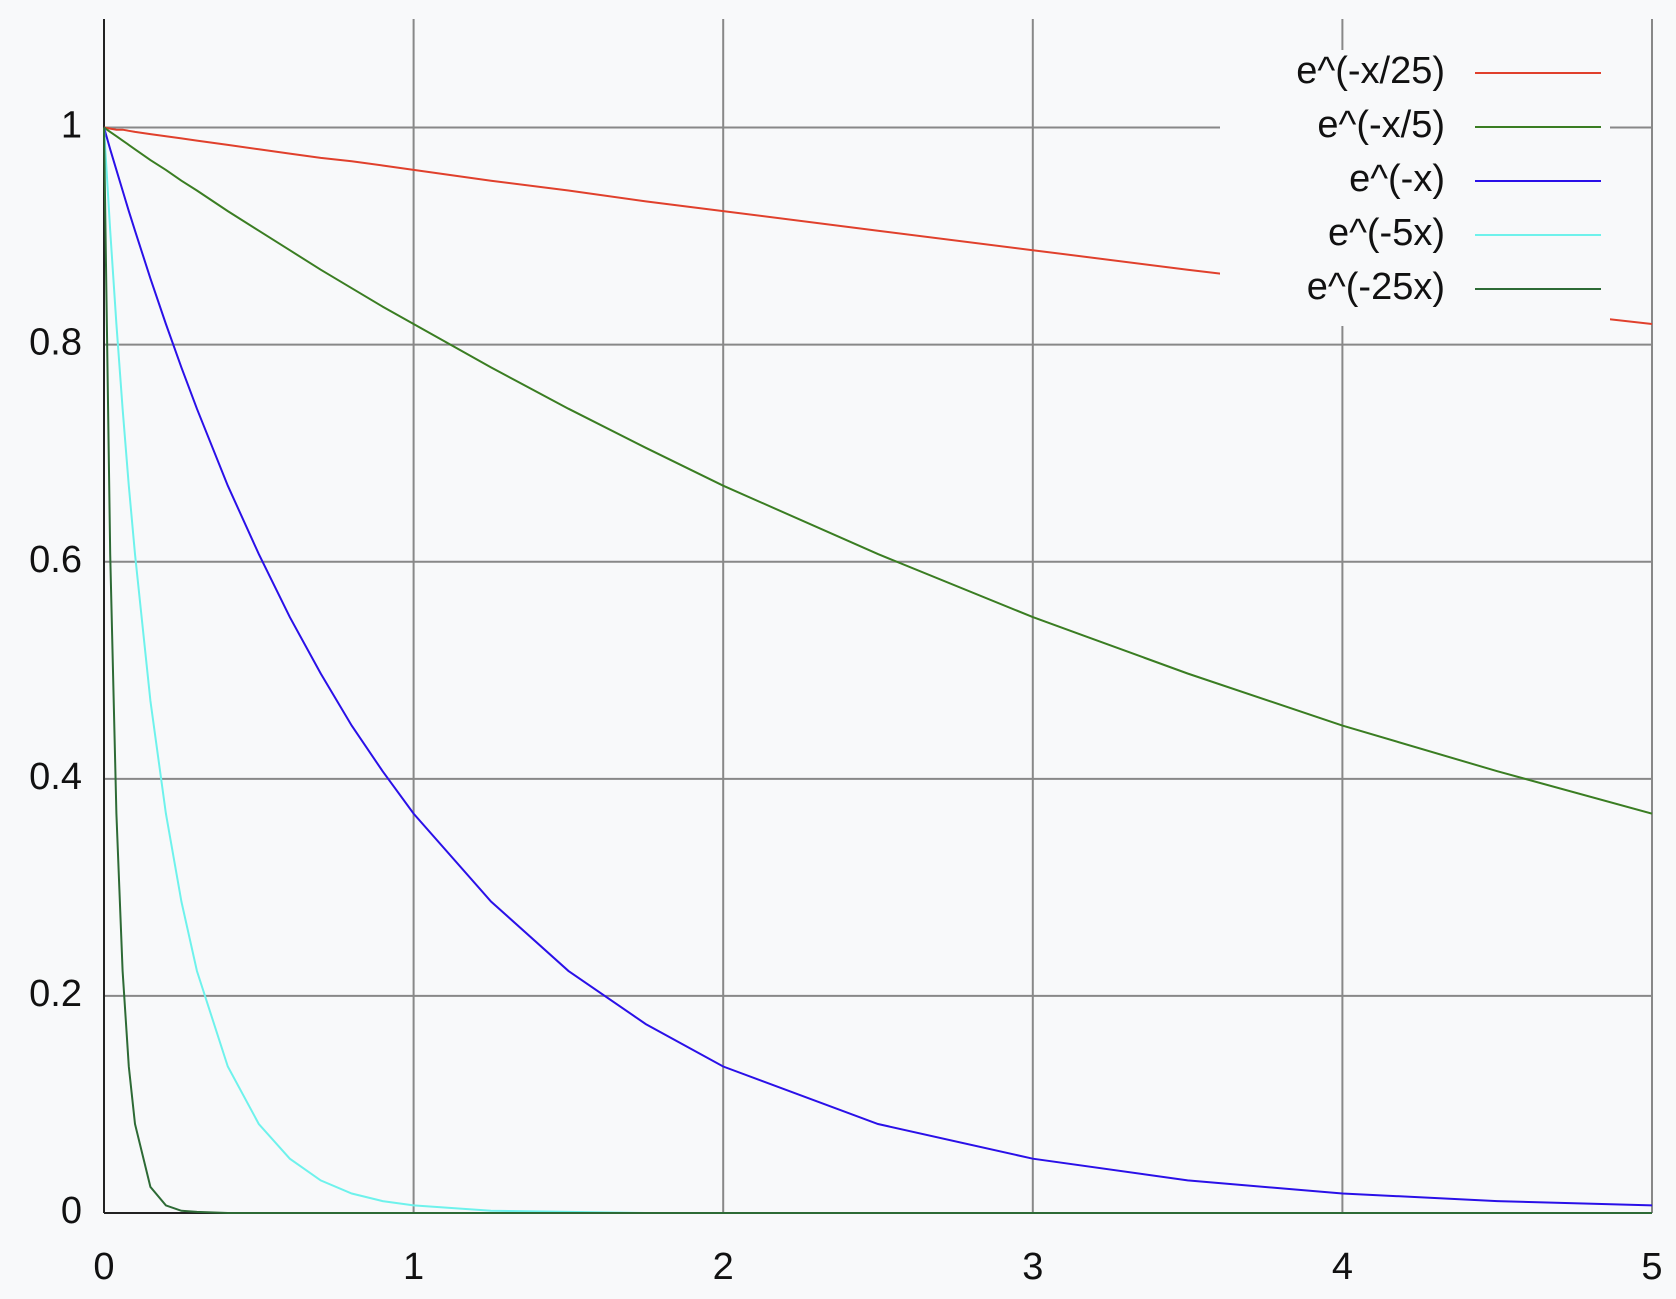  I want to click on legend-label: e^(-5x), so click(1386, 233).